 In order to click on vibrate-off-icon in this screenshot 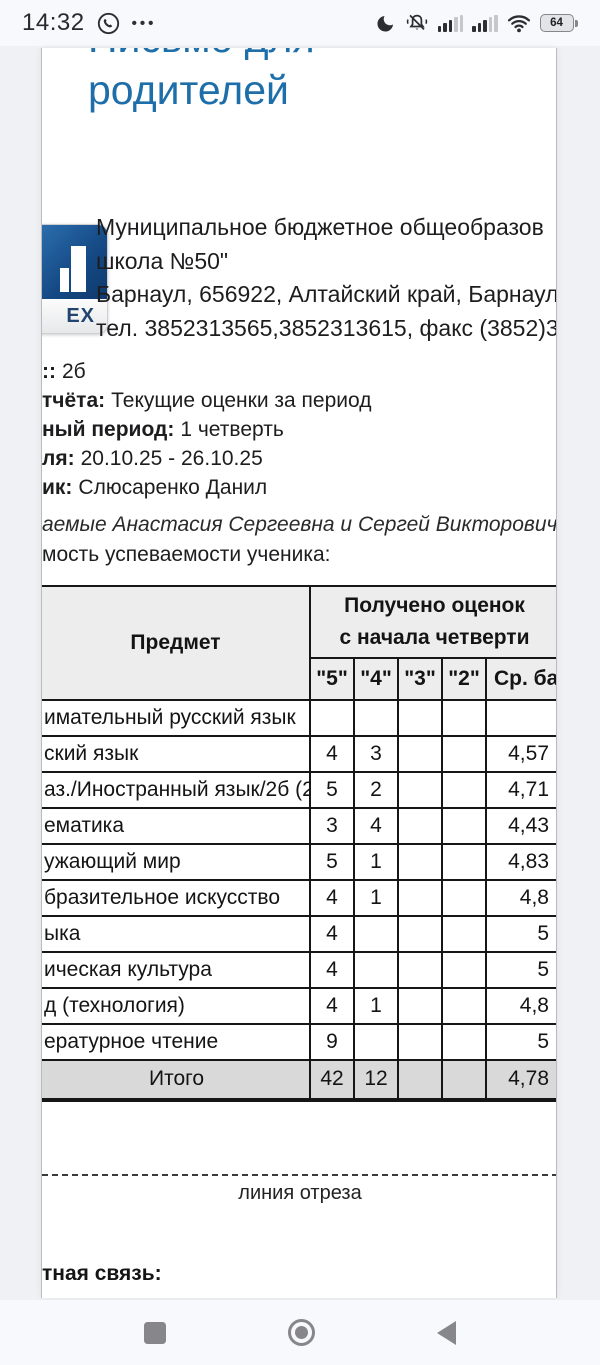, I will do `click(416, 22)`.